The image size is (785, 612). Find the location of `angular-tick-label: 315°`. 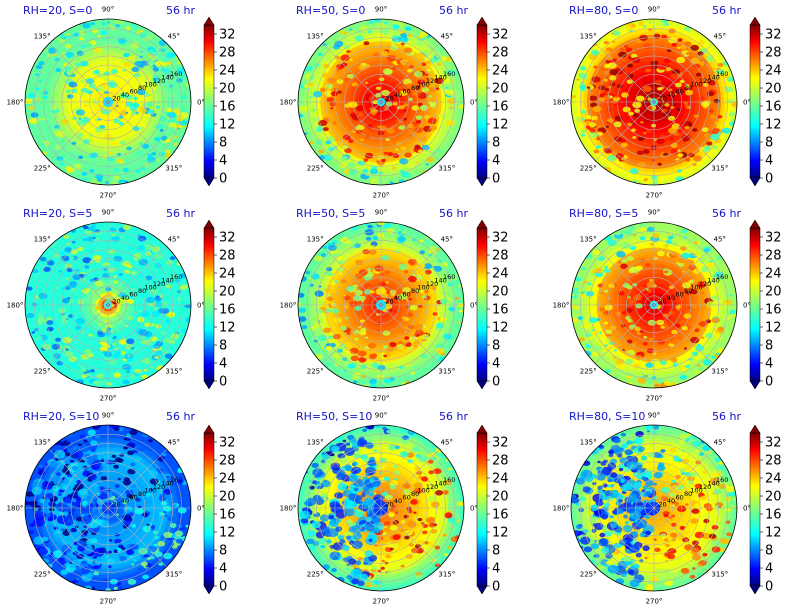

angular-tick-label: 315° is located at coordinates (173, 574).